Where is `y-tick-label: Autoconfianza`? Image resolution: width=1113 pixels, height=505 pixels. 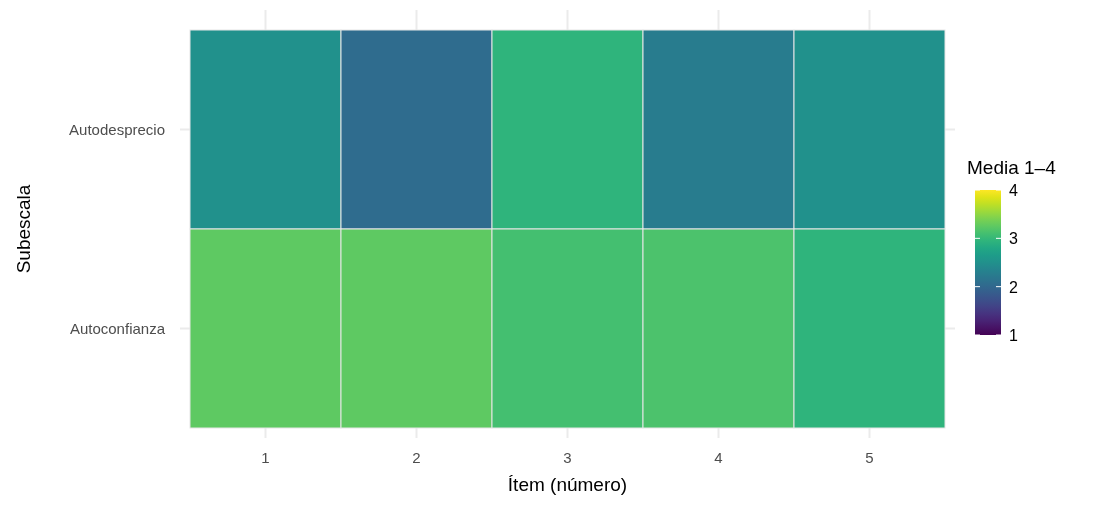
y-tick-label: Autoconfianza is located at coordinates (117, 328).